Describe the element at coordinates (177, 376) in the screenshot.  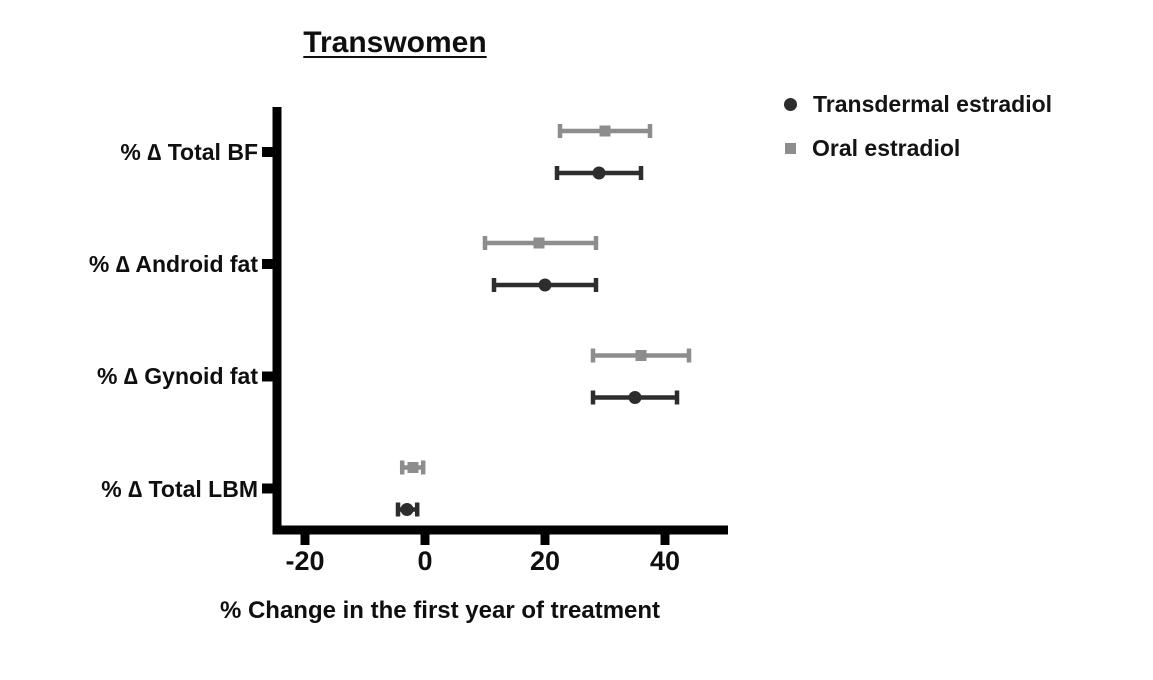
I see `category-label-gynoid-fat: % ∆ Gynoid fat` at that location.